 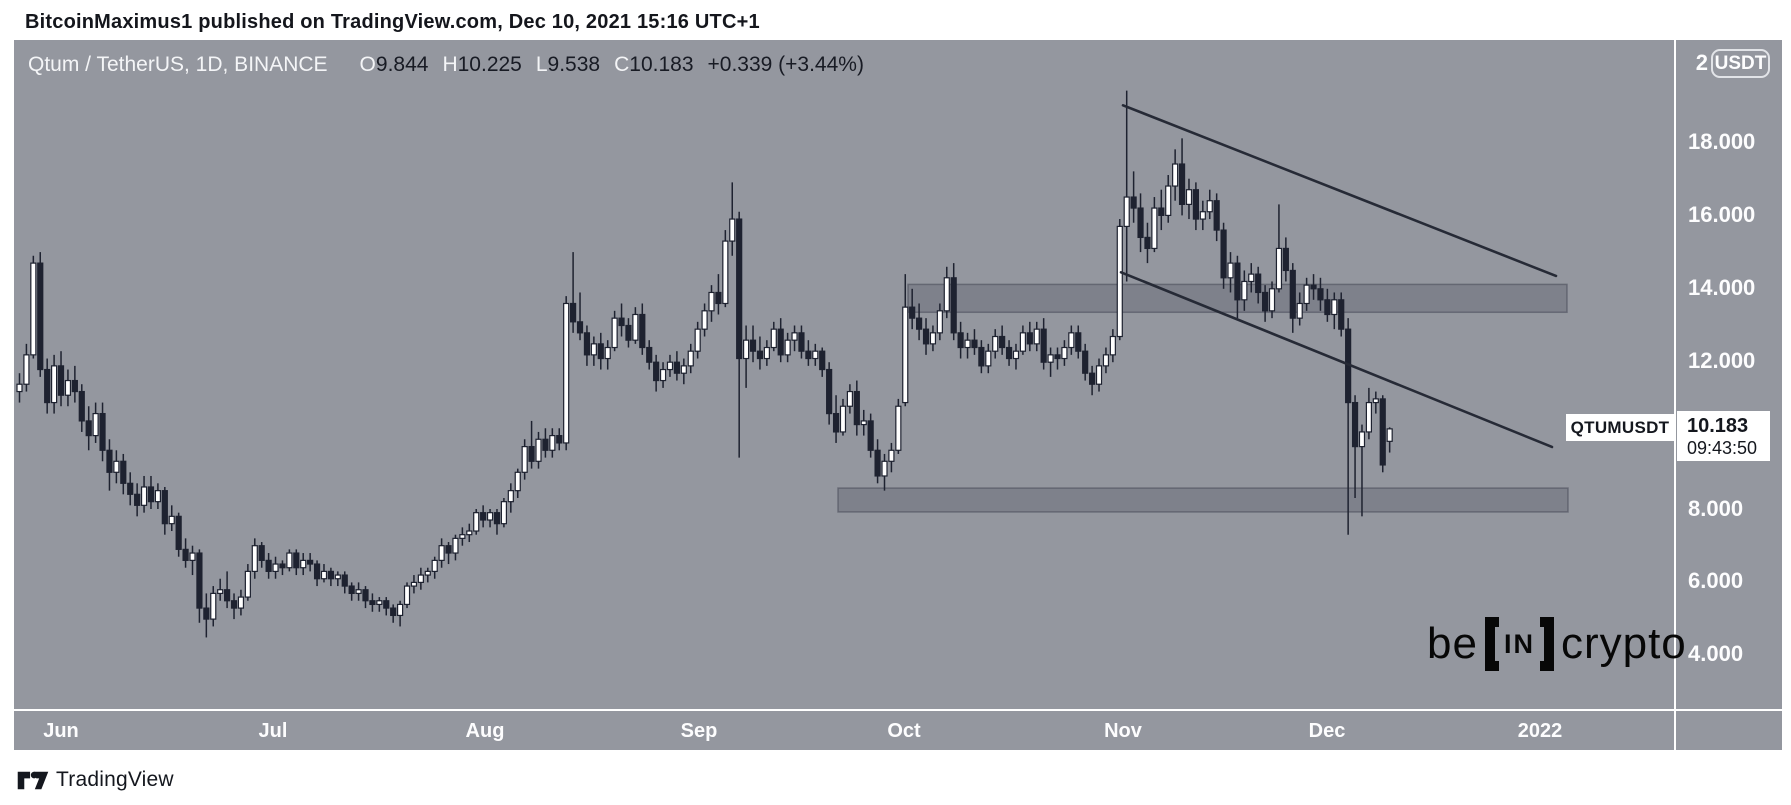 I want to click on tradingview-logo-icon, so click(x=33, y=780).